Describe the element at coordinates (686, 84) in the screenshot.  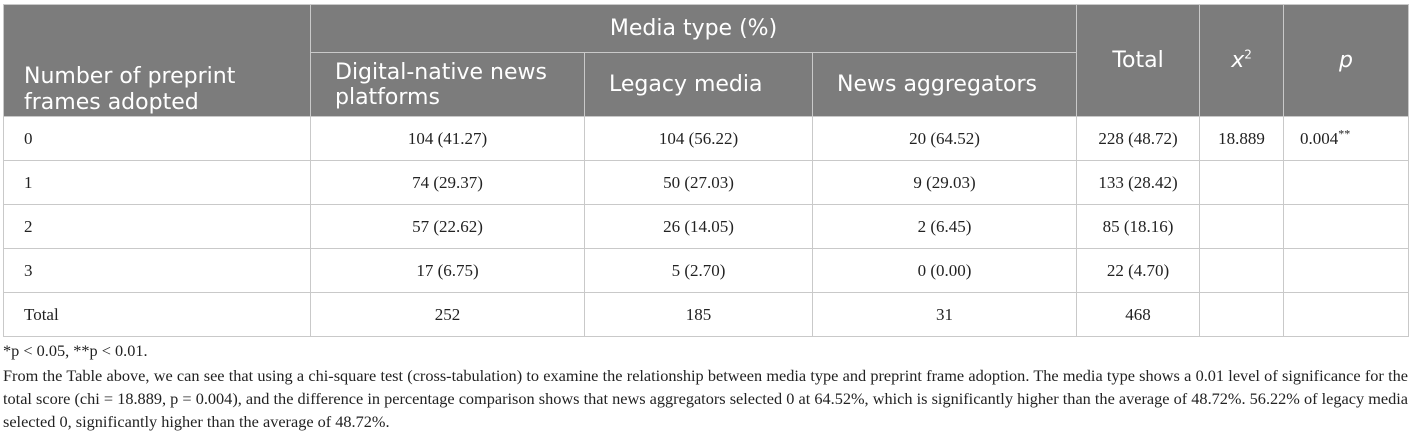
I see `legacy-header: Legacy media` at that location.